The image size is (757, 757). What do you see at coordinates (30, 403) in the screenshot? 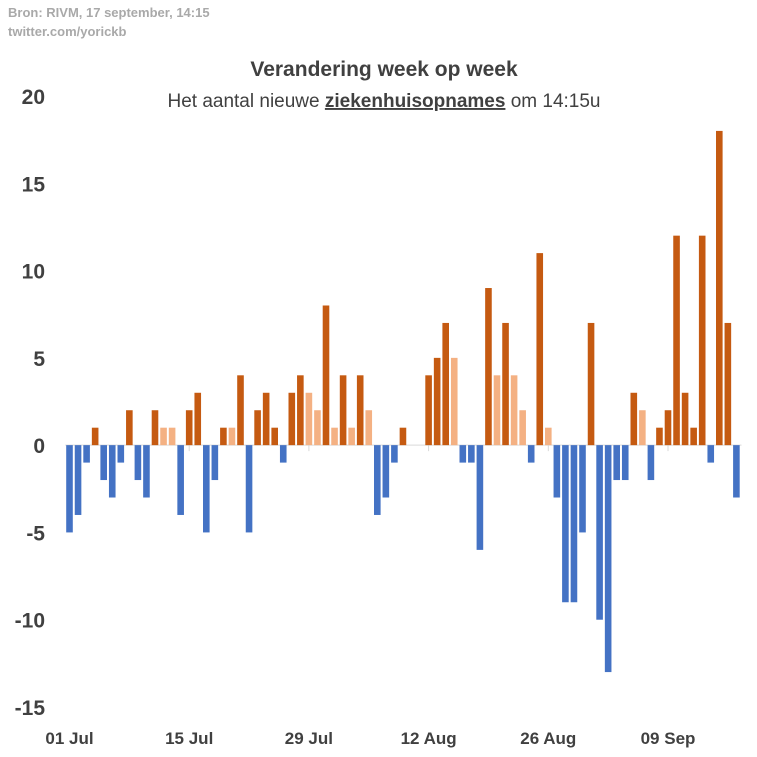
I see `y-axis-ticks: 20 15 10 5 0 -5 -10 -15` at bounding box center [30, 403].